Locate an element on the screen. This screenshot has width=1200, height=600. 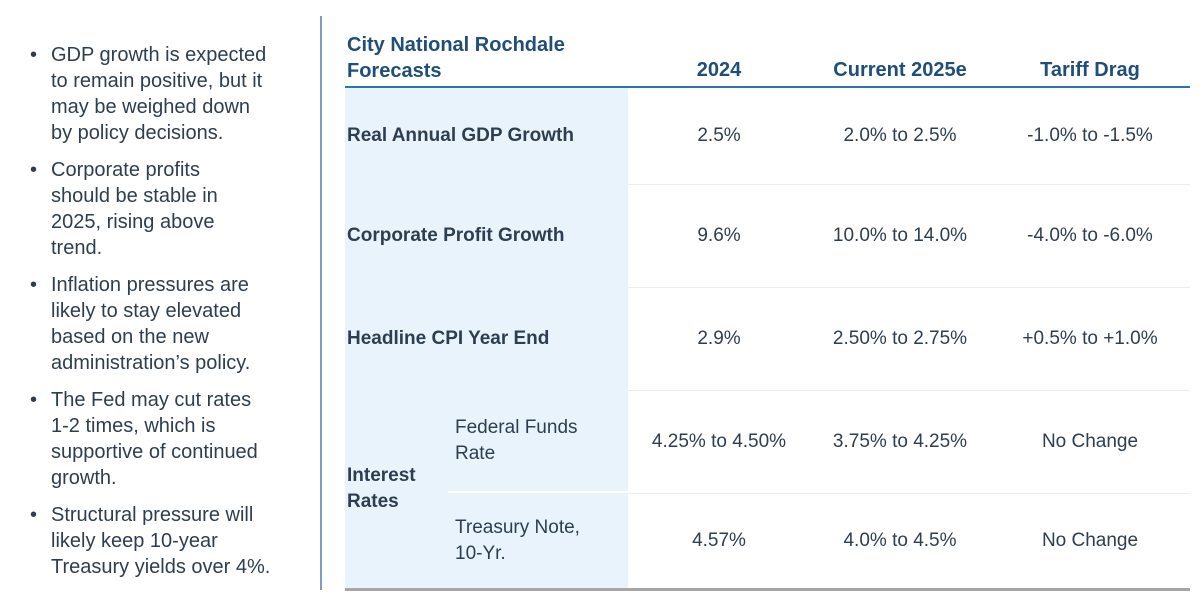
cell-real-gdp-2025e: 2.0% to 2.5% is located at coordinates (900, 136).